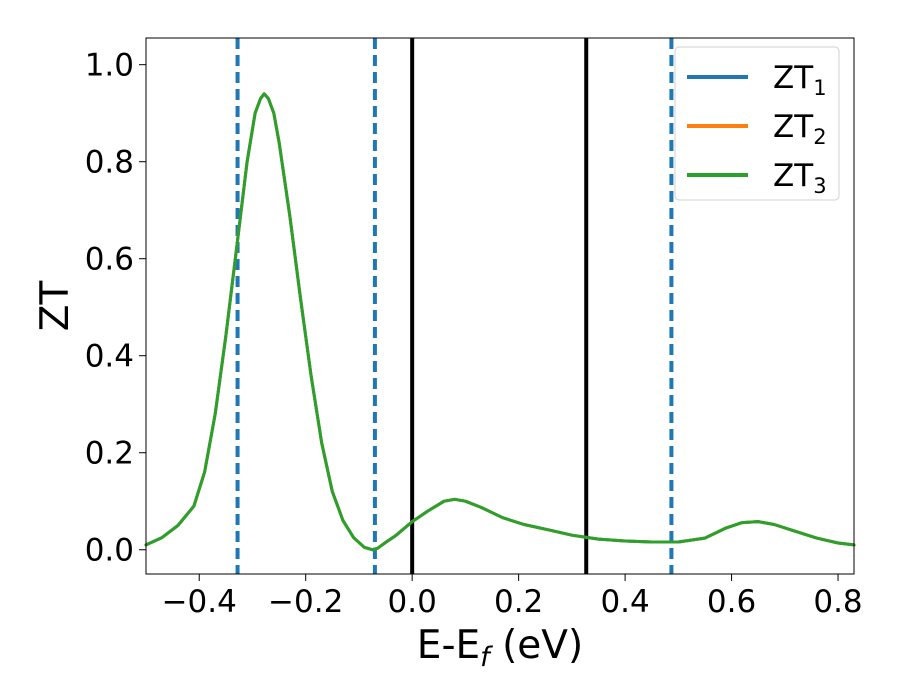 This screenshot has height=700, width=900. What do you see at coordinates (448, 645) in the screenshot?
I see `x-axis-label-main: E-E` at bounding box center [448, 645].